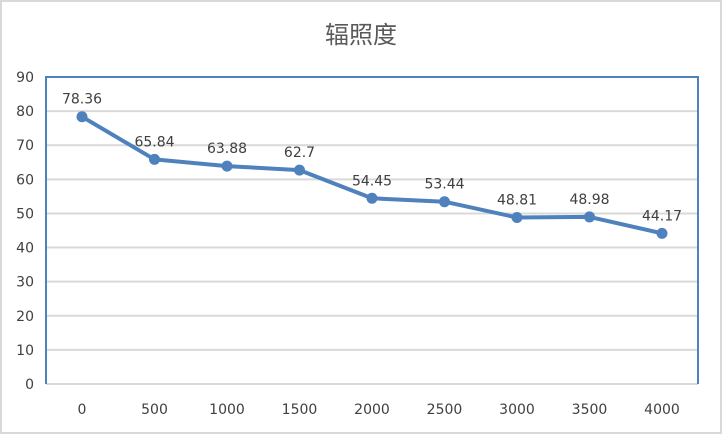 This screenshot has height=434, width=722. I want to click on data-label: 48.98, so click(589, 200).